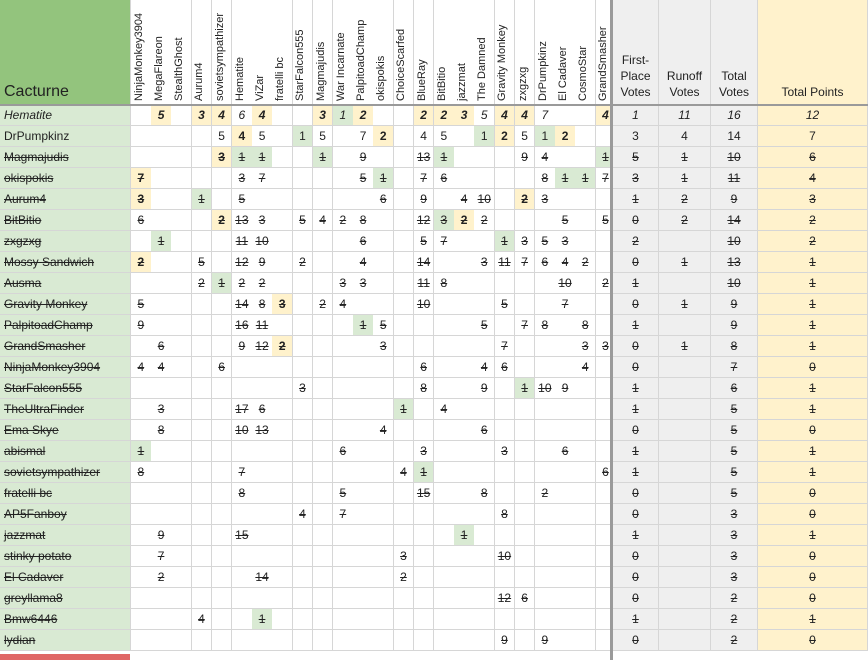  I want to click on stat-header-1: Runoff Votes, so click(685, 52).